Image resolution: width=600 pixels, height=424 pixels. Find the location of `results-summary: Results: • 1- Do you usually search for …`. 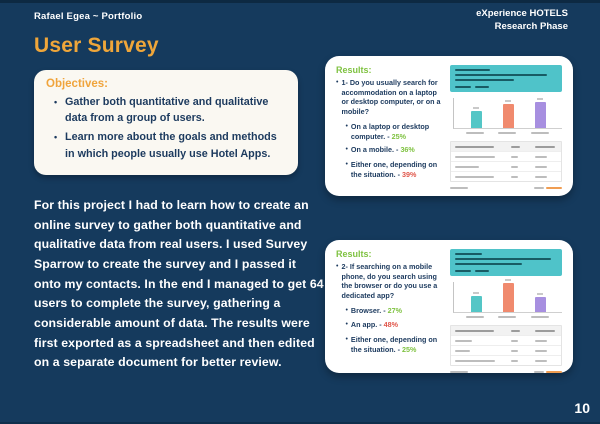

results-summary: Results: • 1- Do you usually search for … is located at coordinates (389, 126).